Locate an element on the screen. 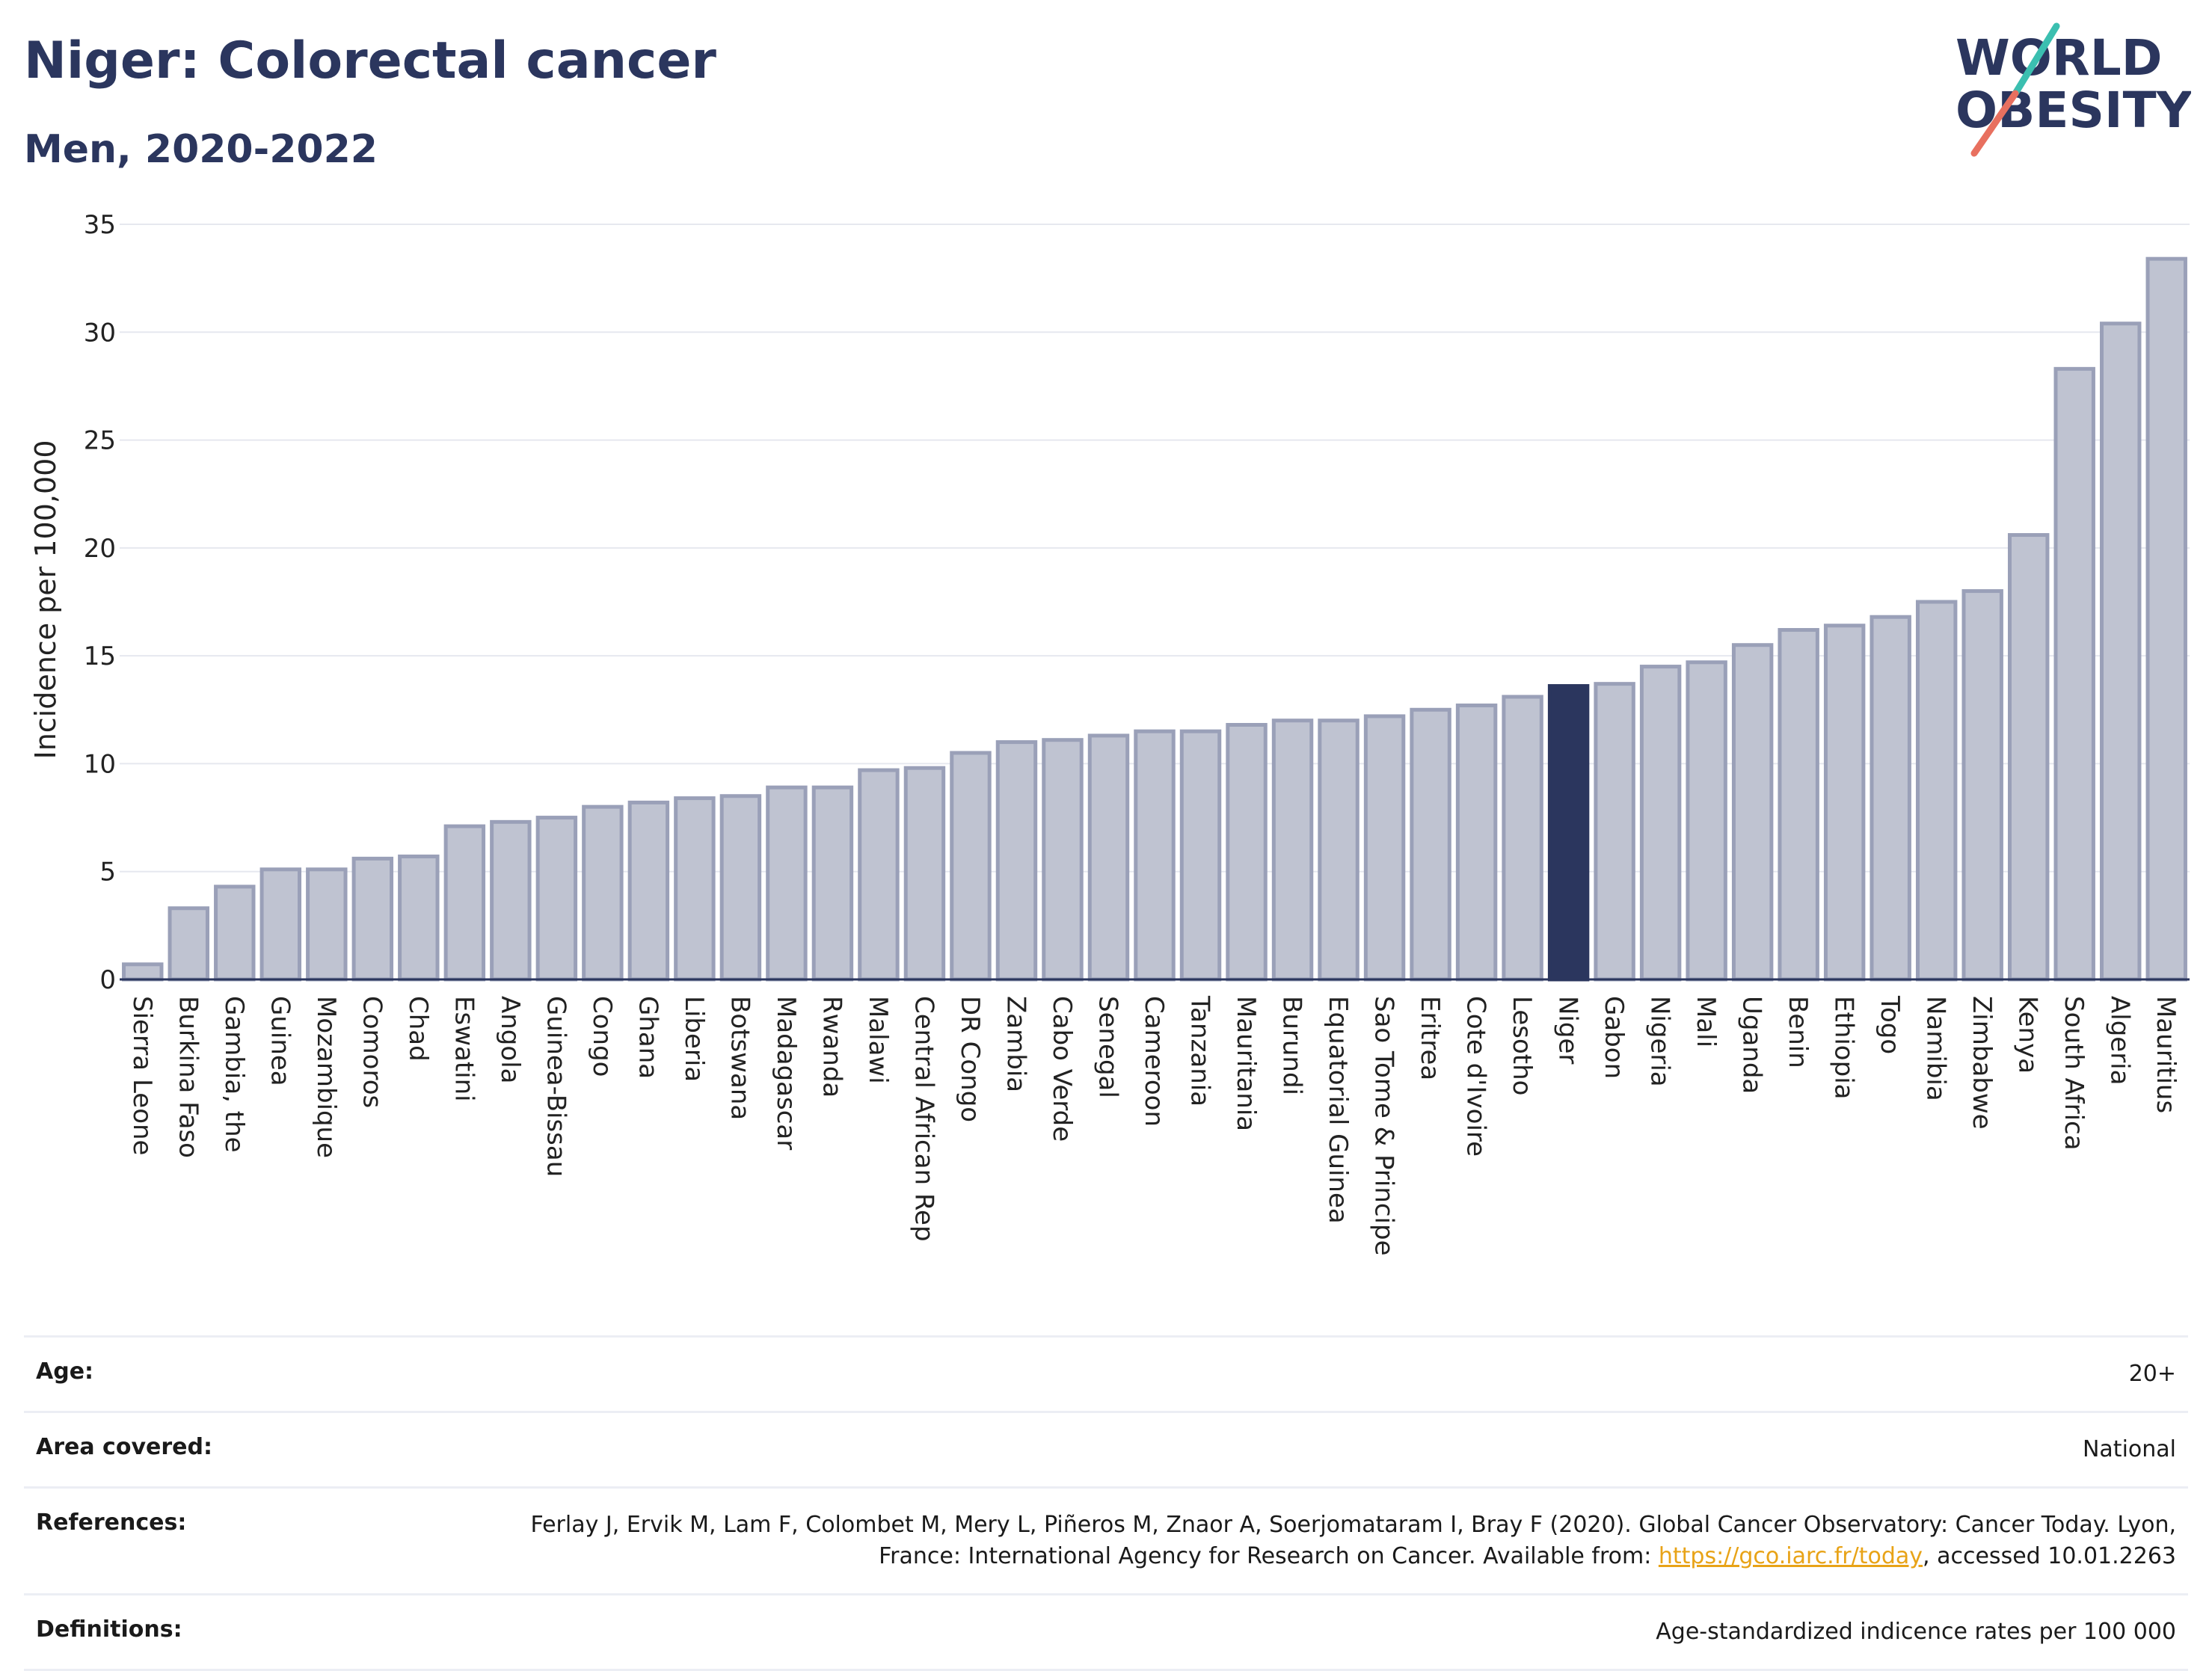 The image size is (2212, 1671). bar-mauritius is located at coordinates (2166, 619).